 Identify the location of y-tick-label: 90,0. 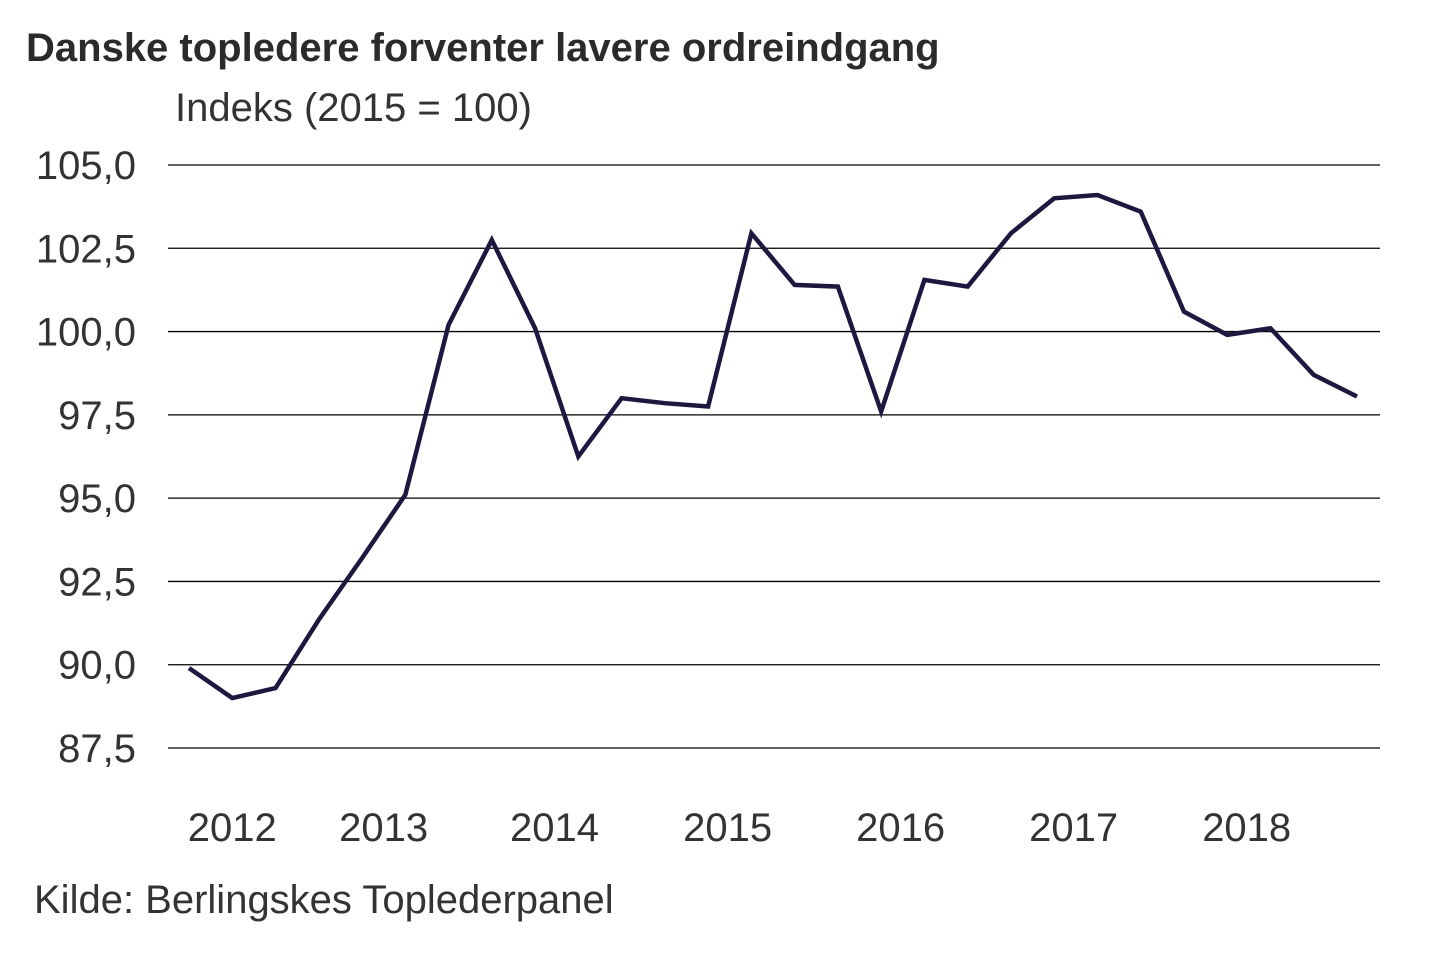
(97, 666).